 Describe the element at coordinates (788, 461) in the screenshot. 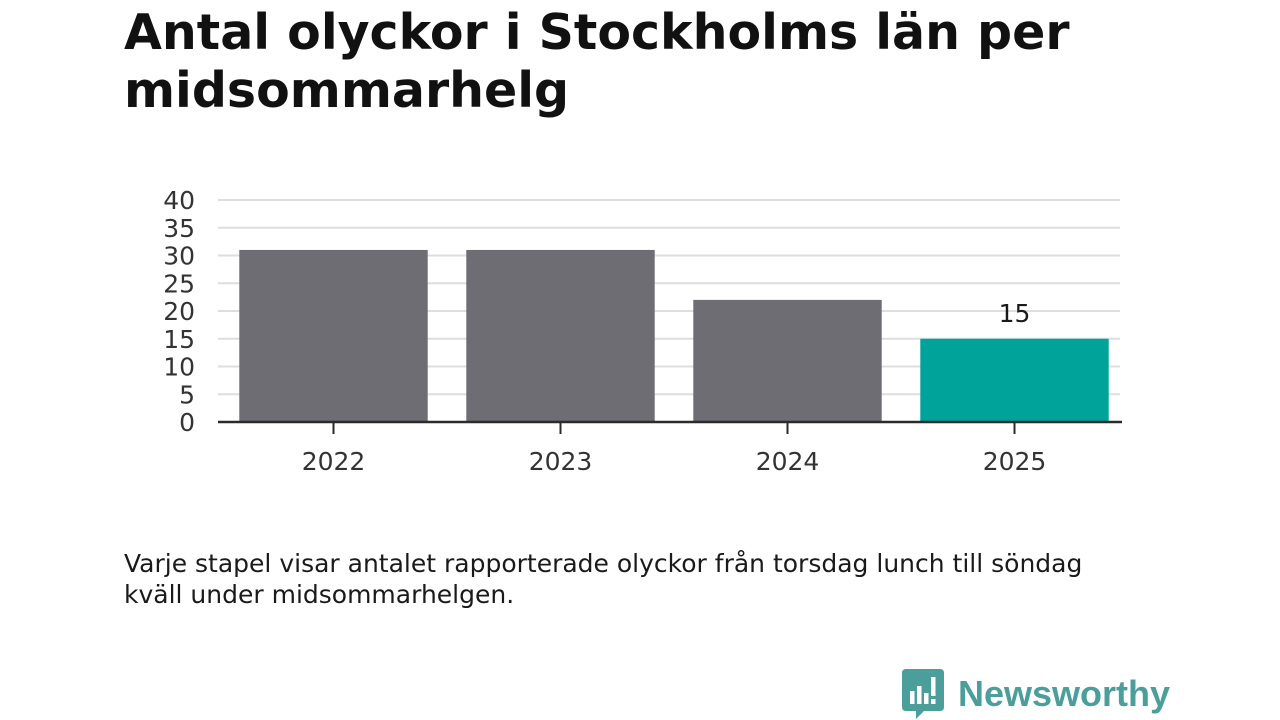

I see `x-tick-label: 2024` at that location.